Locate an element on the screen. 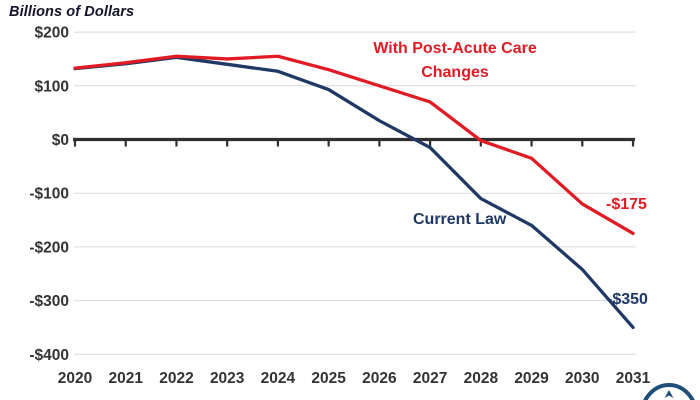 The width and height of the screenshot is (700, 400). y-axis-label: -$300 is located at coordinates (49, 301).